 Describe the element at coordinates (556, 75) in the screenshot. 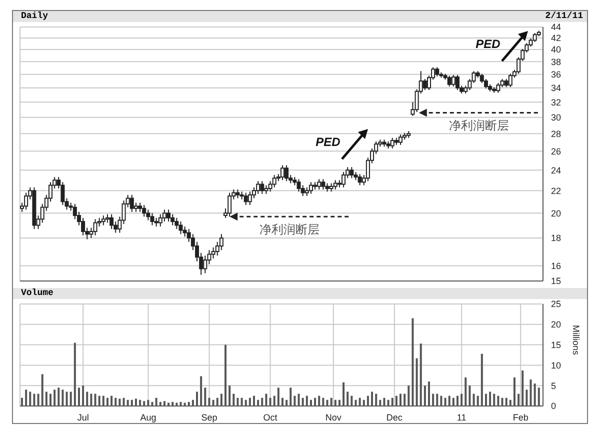

I see `y-tick-label: 36` at that location.